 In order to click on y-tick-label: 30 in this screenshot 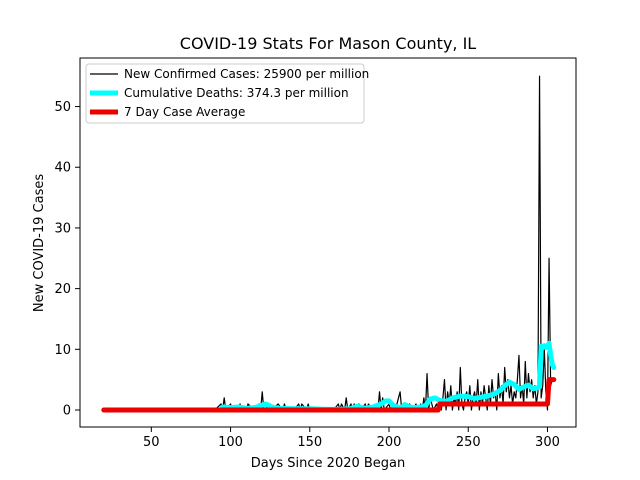, I will do `click(62, 228)`.